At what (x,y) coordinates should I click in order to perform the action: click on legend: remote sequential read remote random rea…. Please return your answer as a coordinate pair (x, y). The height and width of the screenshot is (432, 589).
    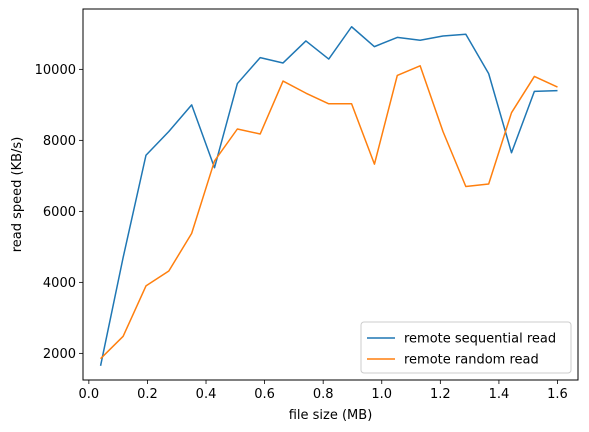
    Looking at the image, I should click on (466, 347).